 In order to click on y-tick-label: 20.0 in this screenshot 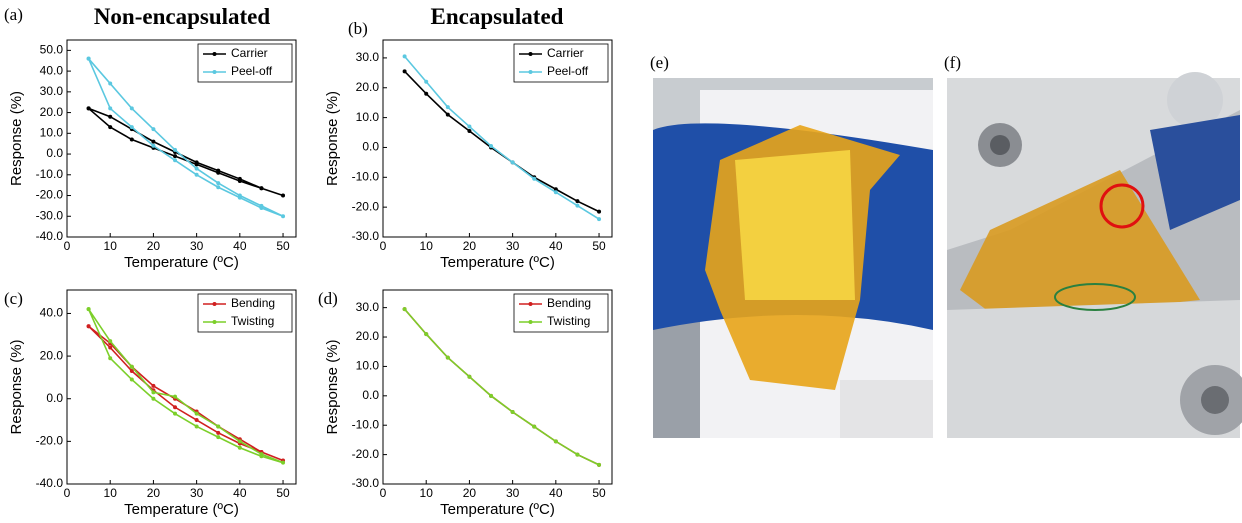, I will do `click(368, 87)`.